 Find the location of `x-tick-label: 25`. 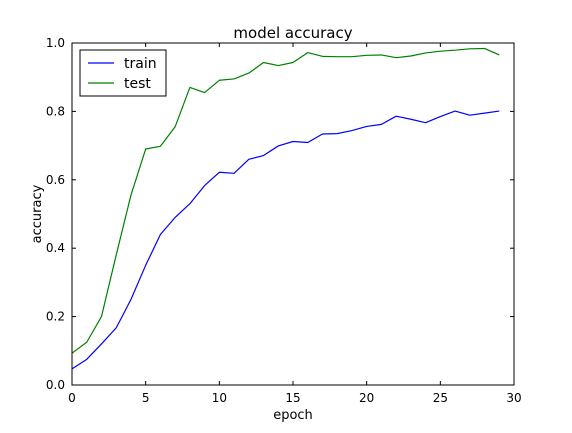

x-tick-label: 25 is located at coordinates (440, 398).